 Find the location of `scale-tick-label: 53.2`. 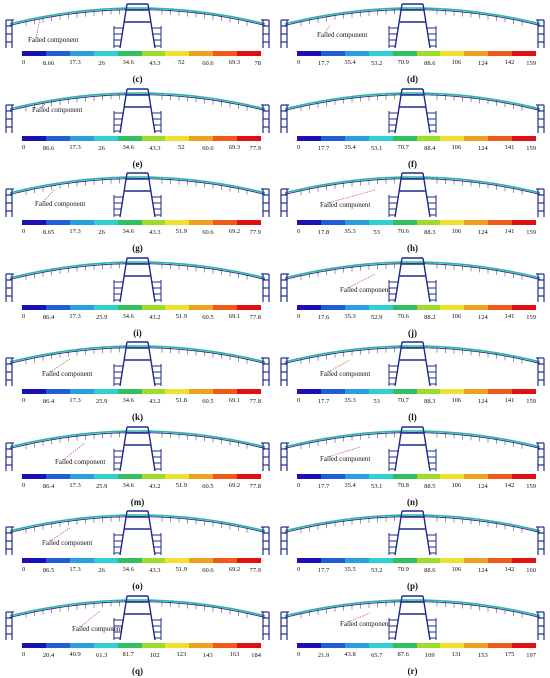

scale-tick-label: 53.2 is located at coordinates (376, 570).